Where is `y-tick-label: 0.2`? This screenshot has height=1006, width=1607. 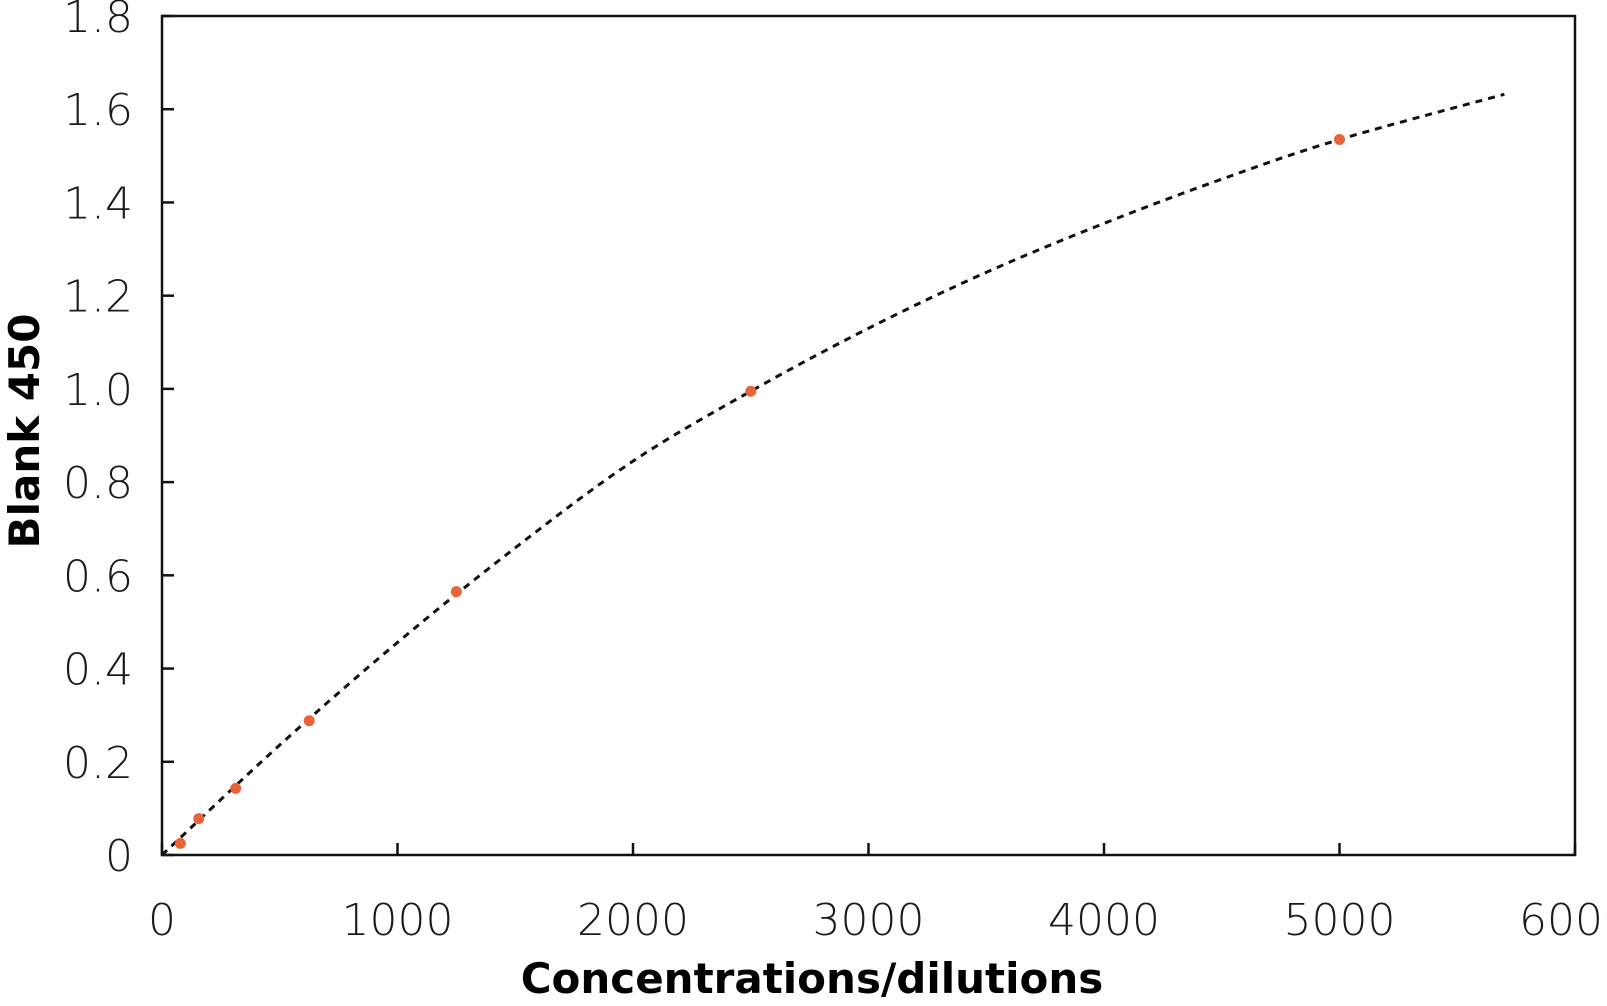 y-tick-label: 0.2 is located at coordinates (98, 763).